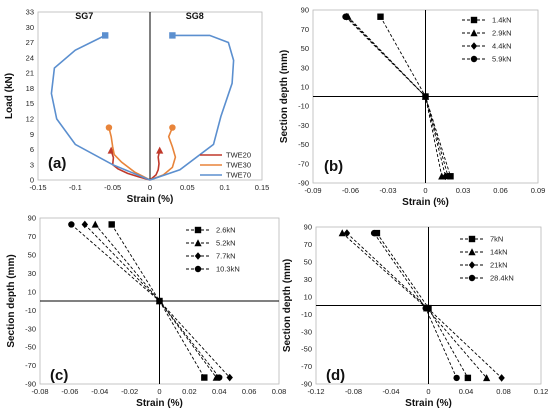 The height and width of the screenshot is (420, 550). Describe the element at coordinates (226, 243) in the screenshot. I see `legend-label: 5.2kN` at that location.